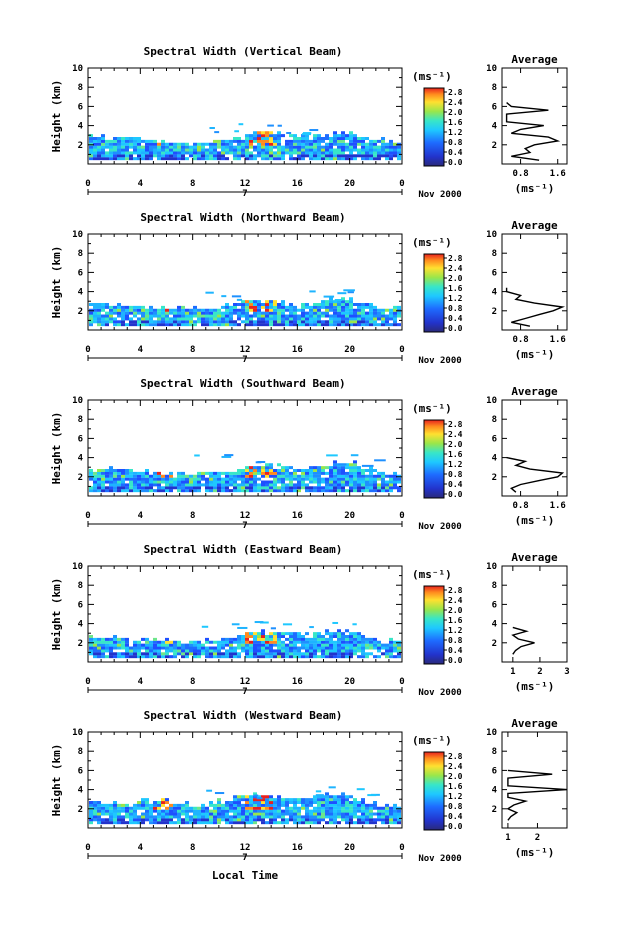 The height and width of the screenshot is (929, 617). I want to click on profile-title: Average, so click(534, 225).